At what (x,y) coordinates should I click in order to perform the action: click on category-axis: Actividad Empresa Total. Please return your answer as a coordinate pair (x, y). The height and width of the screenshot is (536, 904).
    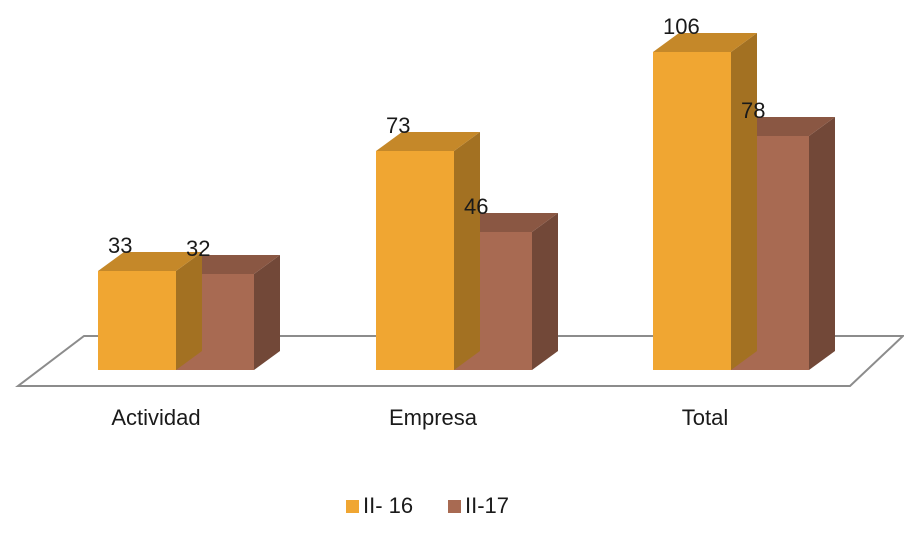
    Looking at the image, I should click on (419, 417).